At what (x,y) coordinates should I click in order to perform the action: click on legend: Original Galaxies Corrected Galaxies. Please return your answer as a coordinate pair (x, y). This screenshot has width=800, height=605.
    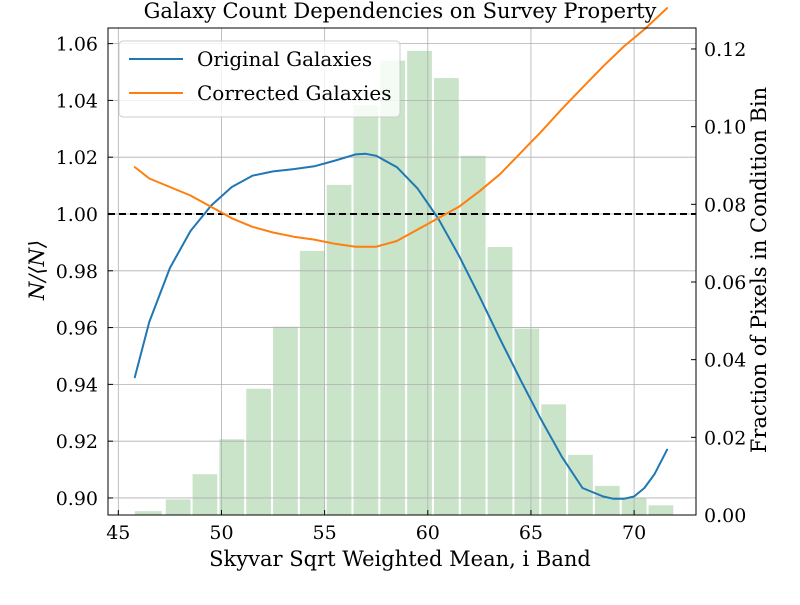
    Looking at the image, I should click on (259, 79).